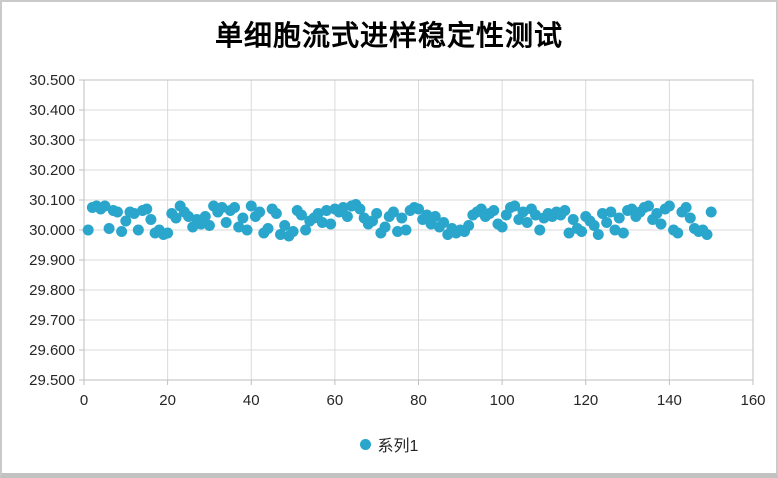 This screenshot has width=778, height=478. Describe the element at coordinates (335, 400) in the screenshot. I see `x-tick-label: 60` at that location.